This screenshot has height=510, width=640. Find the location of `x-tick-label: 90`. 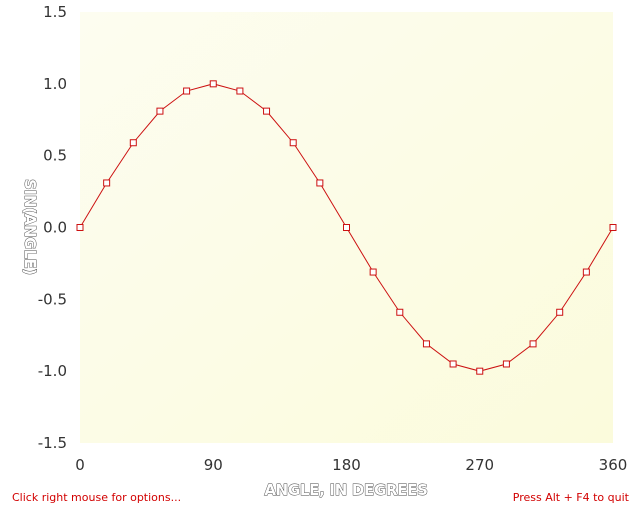

x-tick-label: 90 is located at coordinates (213, 465).